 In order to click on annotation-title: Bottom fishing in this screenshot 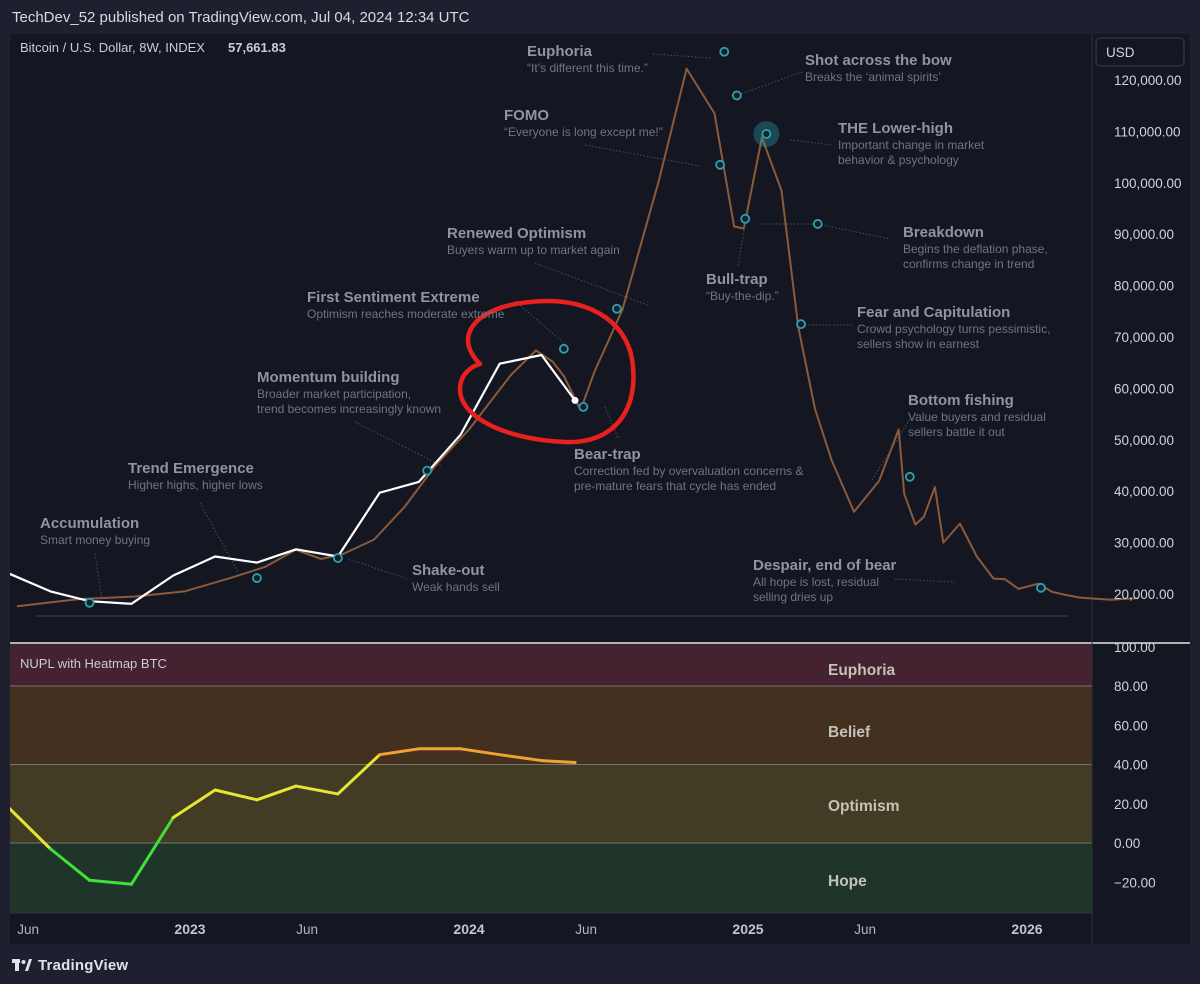, I will do `click(961, 400)`.